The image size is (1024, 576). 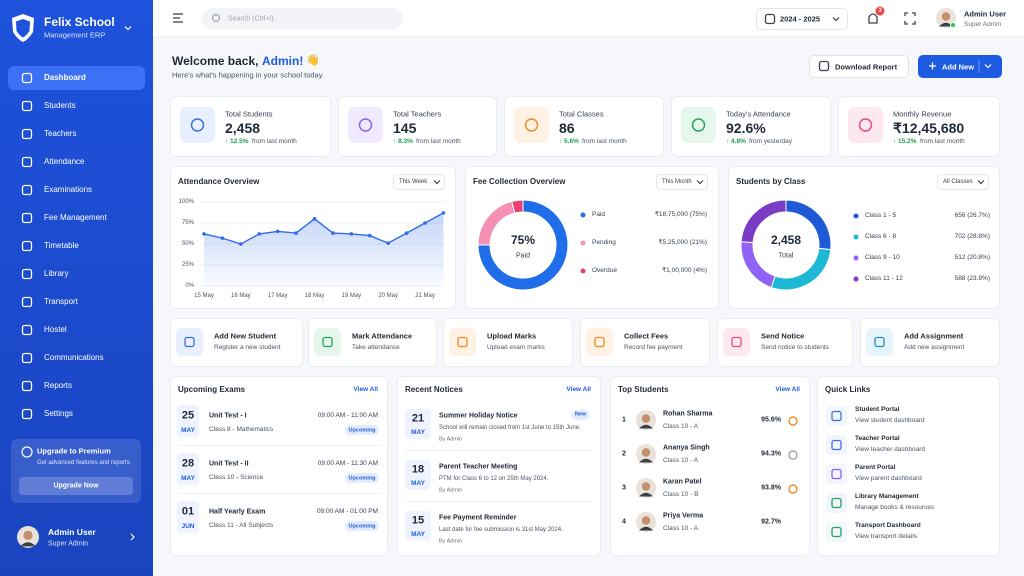 What do you see at coordinates (418, 534) in the screenshot?
I see `date-month: MAY` at bounding box center [418, 534].